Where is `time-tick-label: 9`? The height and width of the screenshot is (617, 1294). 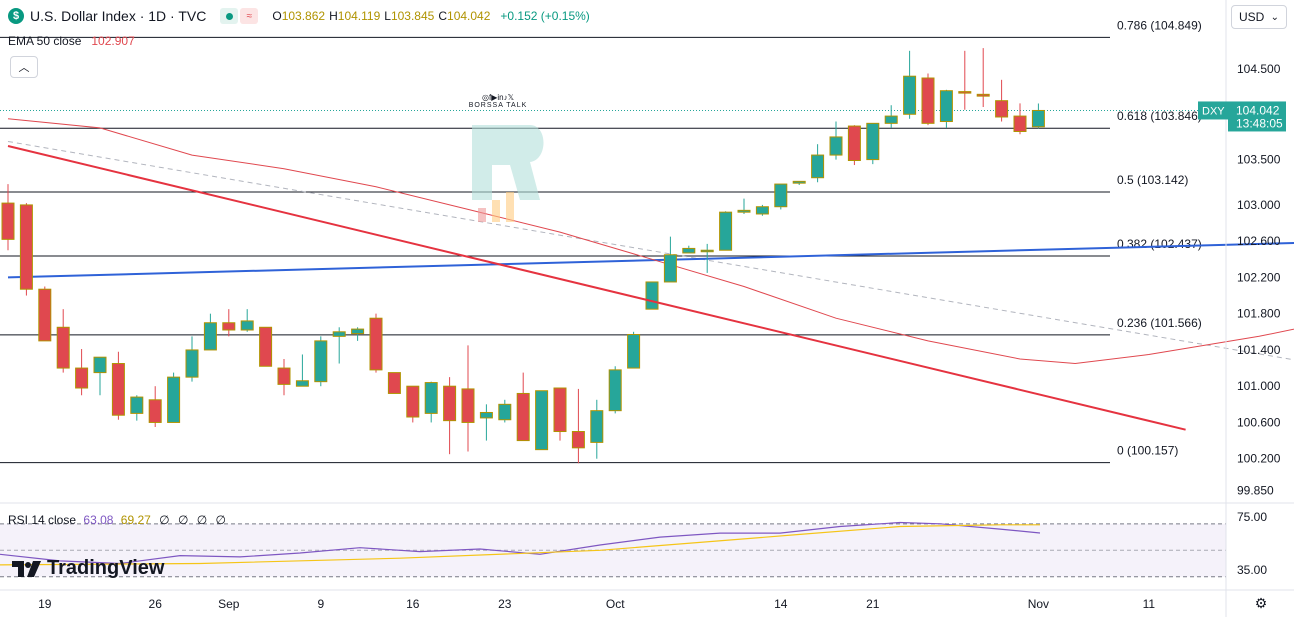 time-tick-label: 9 is located at coordinates (320, 604).